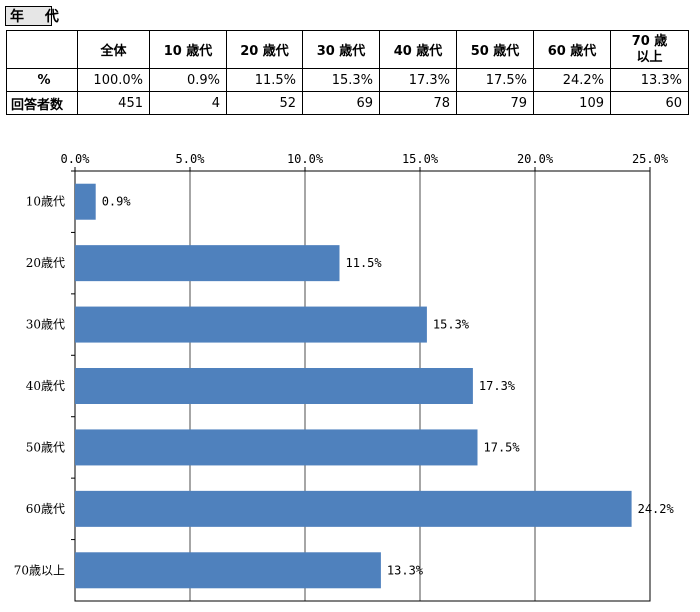 The height and width of the screenshot is (612, 700). Describe the element at coordinates (495, 103) in the screenshot. I see `table-cell: 79` at that location.